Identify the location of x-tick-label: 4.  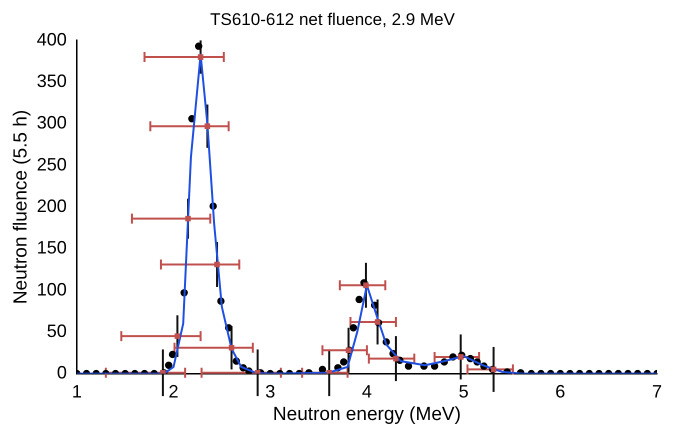
(367, 391).